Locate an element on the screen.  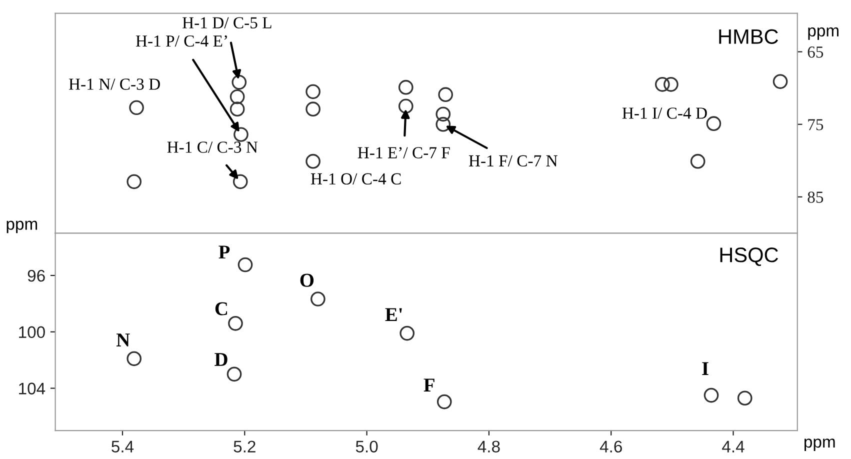
annotation: E' is located at coordinates (393, 314).